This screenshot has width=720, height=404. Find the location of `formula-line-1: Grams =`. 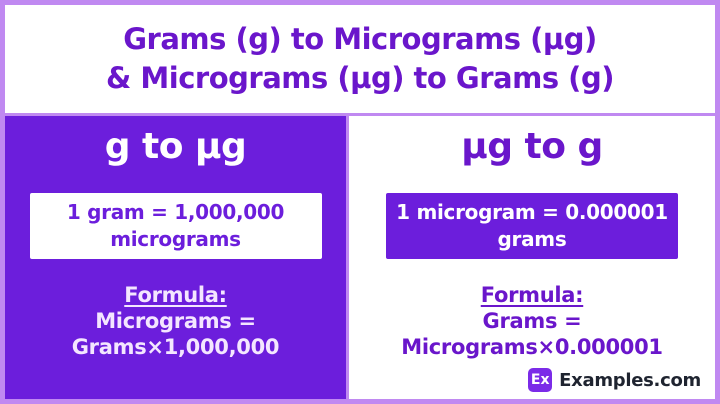

formula-line-1: Grams = is located at coordinates (532, 321).